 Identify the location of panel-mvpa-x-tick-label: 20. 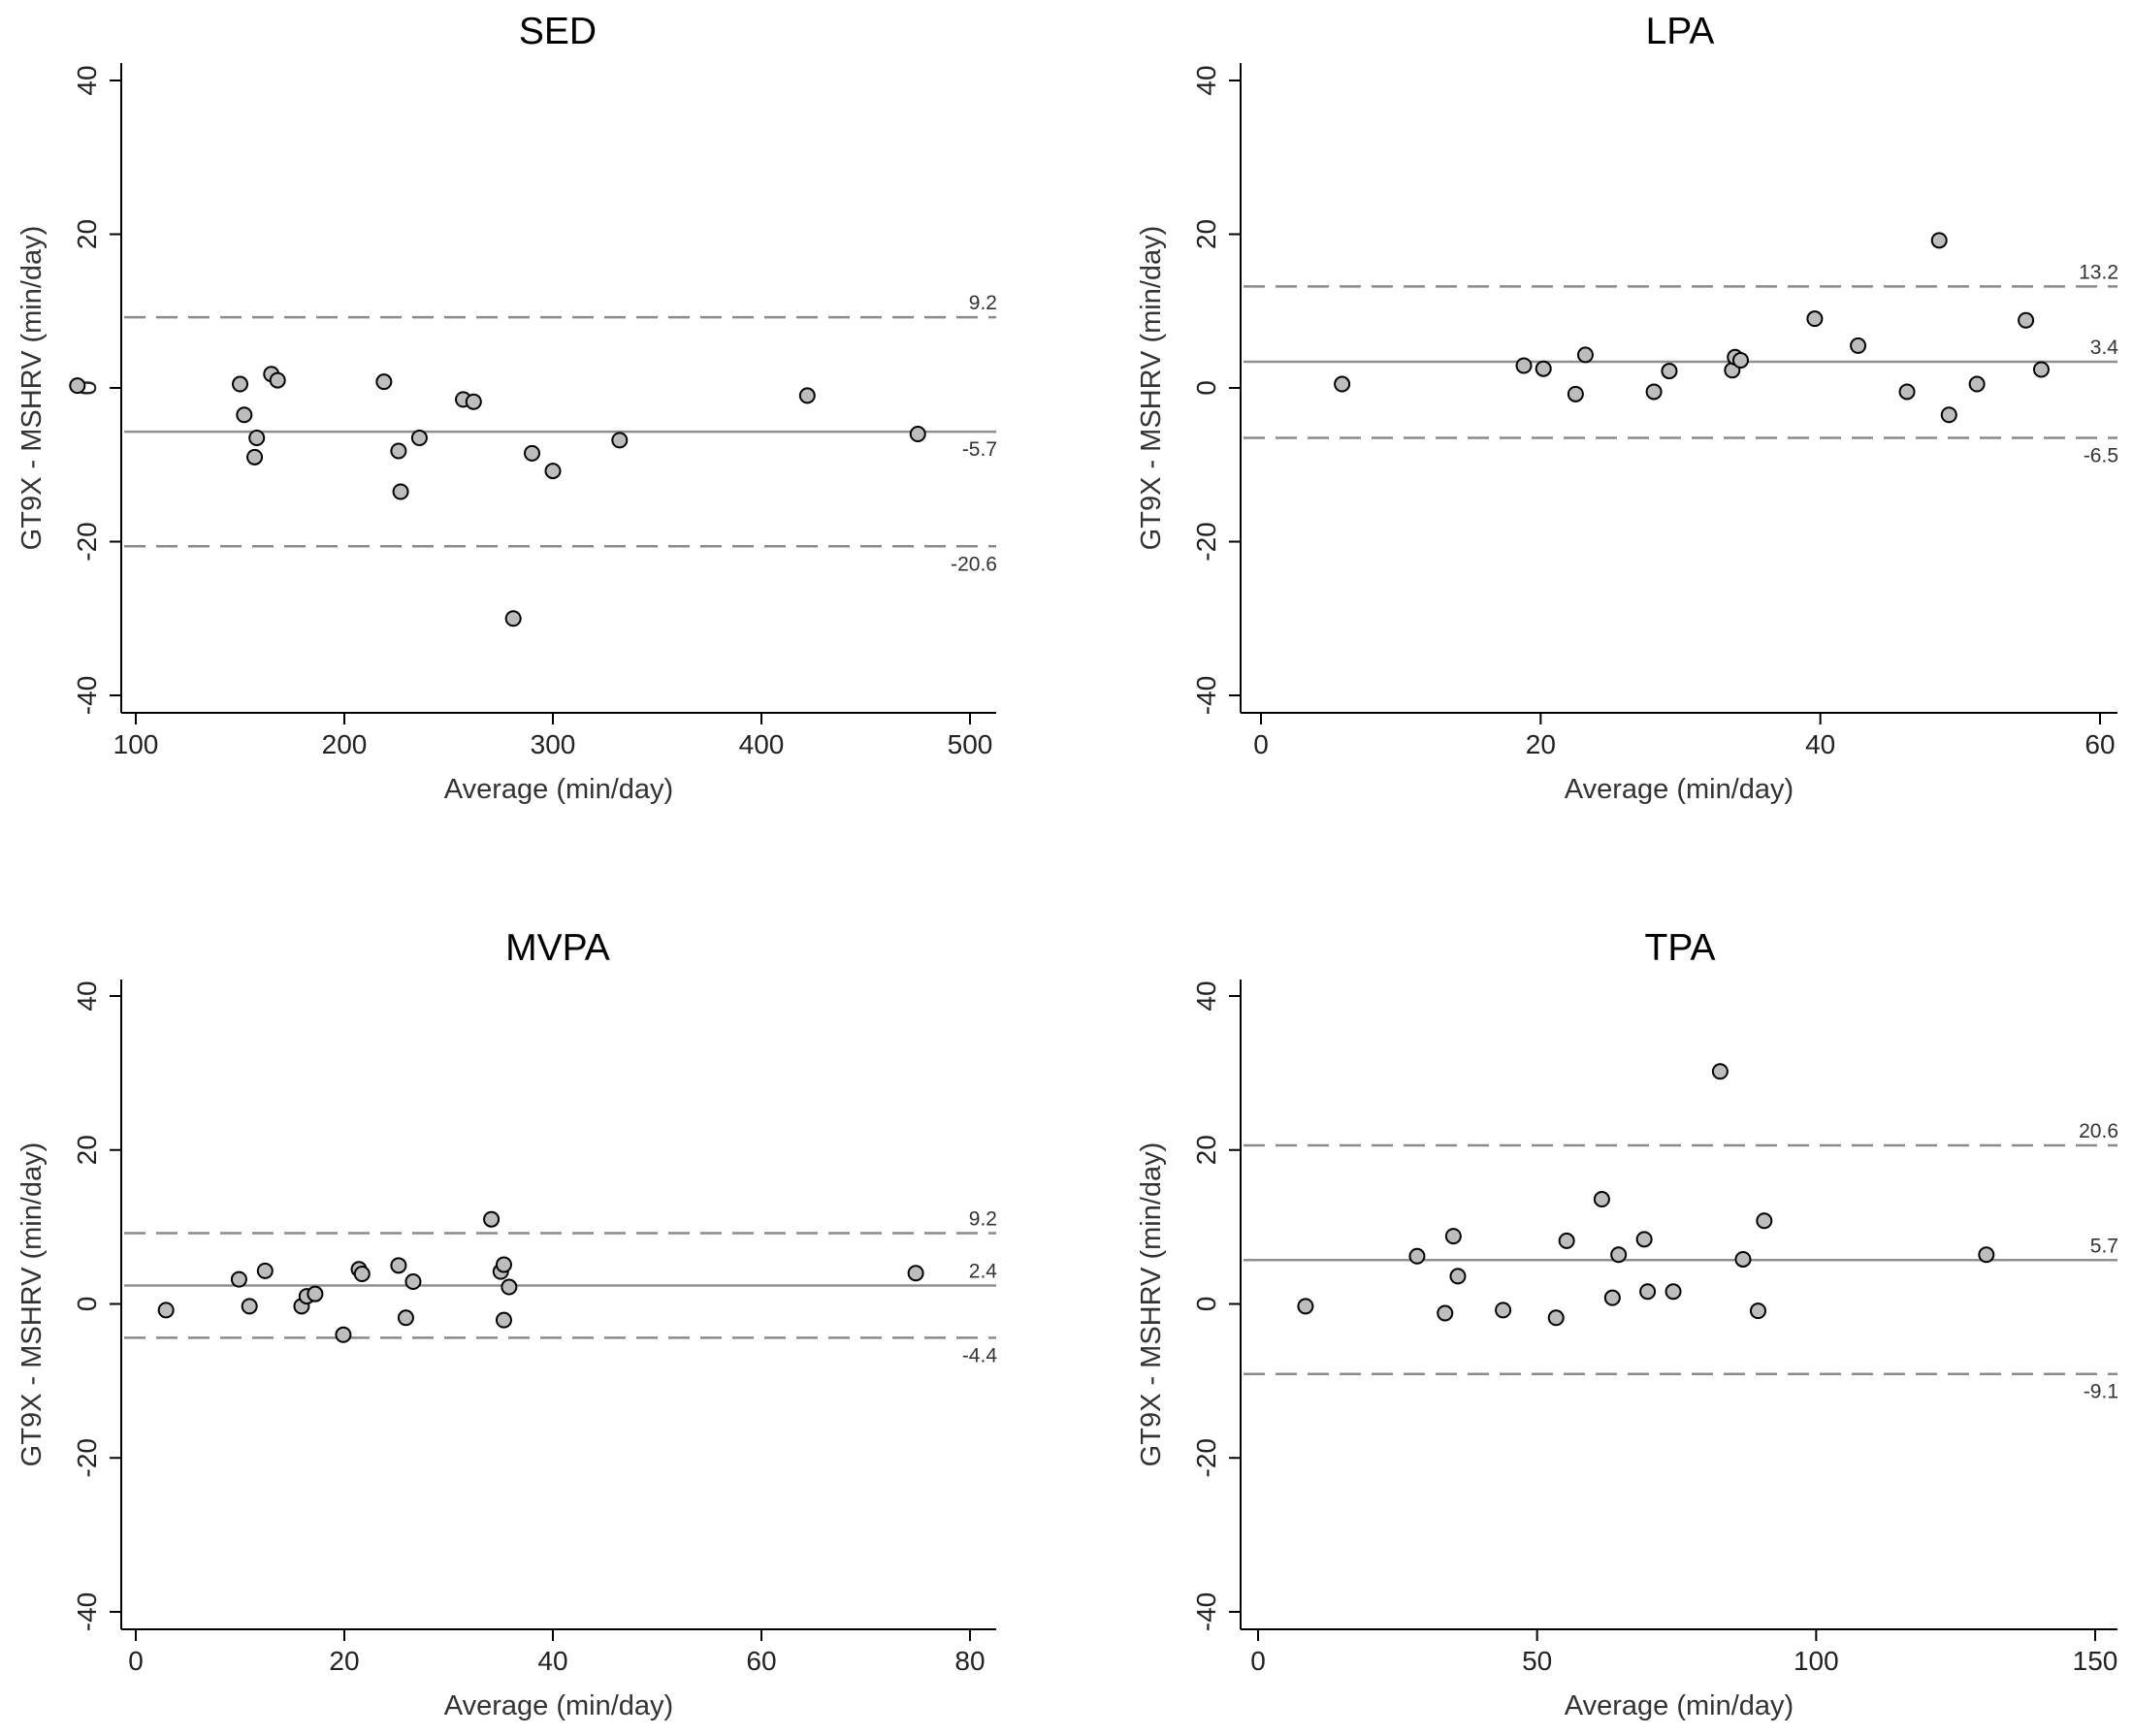
(344, 1661).